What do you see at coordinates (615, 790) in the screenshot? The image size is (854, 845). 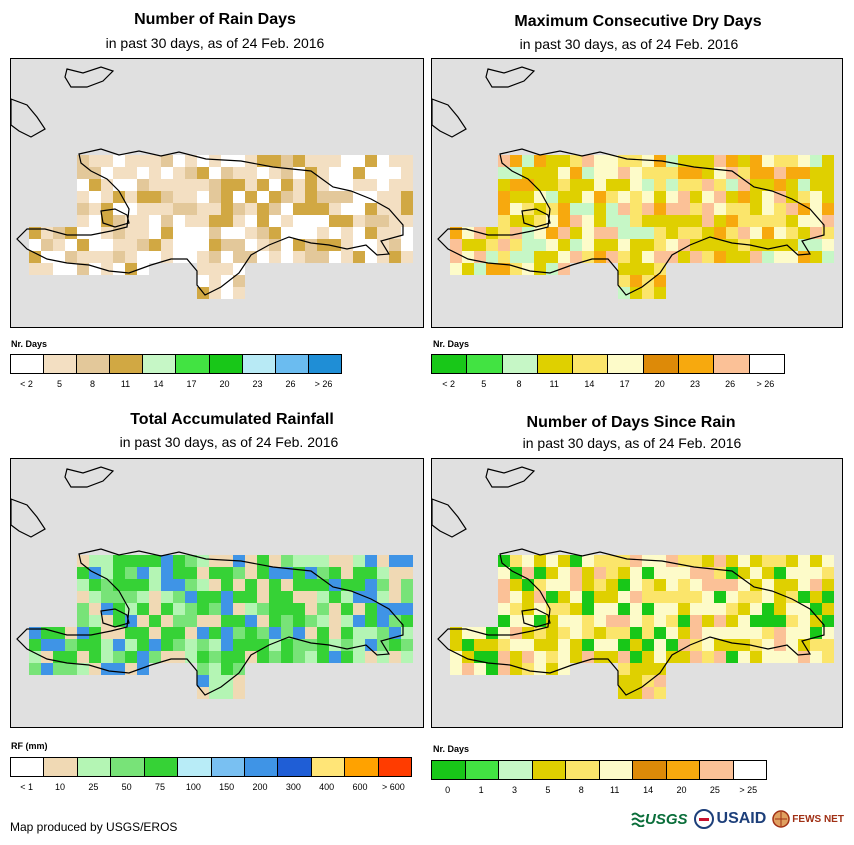 I see `legend-label: 11` at bounding box center [615, 790].